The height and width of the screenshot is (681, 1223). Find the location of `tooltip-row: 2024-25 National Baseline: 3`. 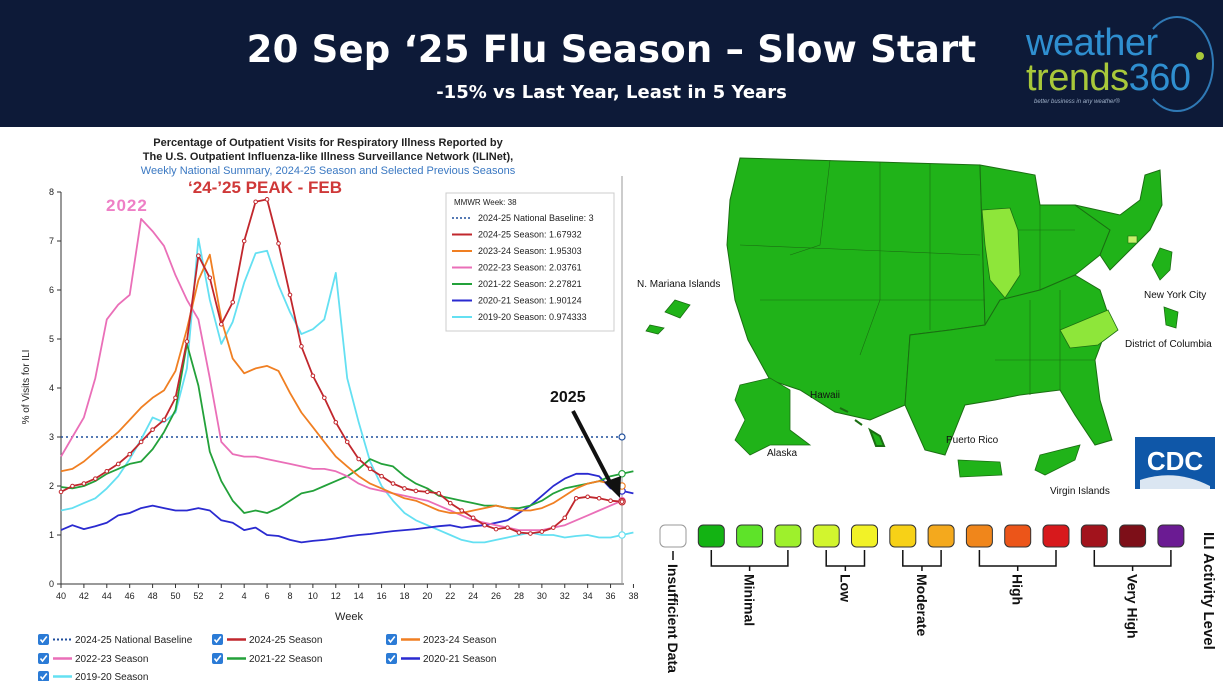

tooltip-row: 2024-25 National Baseline: 3 is located at coordinates (536, 218).